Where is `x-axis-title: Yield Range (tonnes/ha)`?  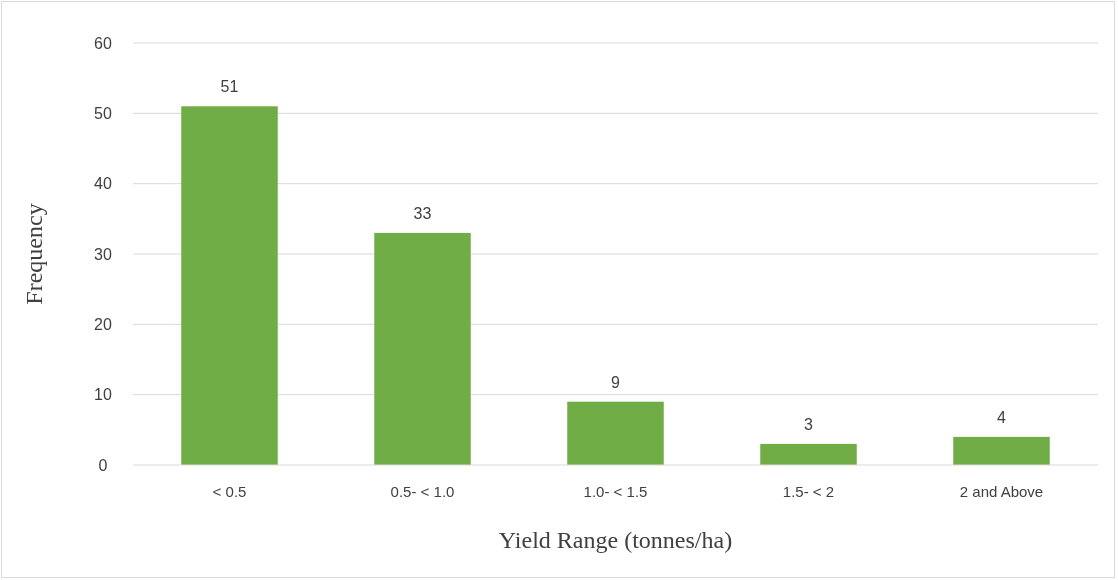
x-axis-title: Yield Range (tonnes/ha) is located at coordinates (615, 540).